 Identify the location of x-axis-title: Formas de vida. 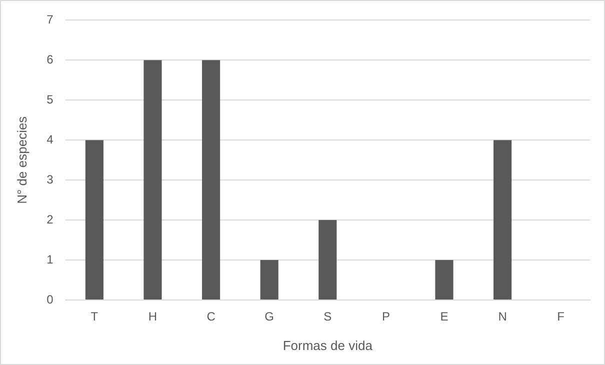
(328, 345).